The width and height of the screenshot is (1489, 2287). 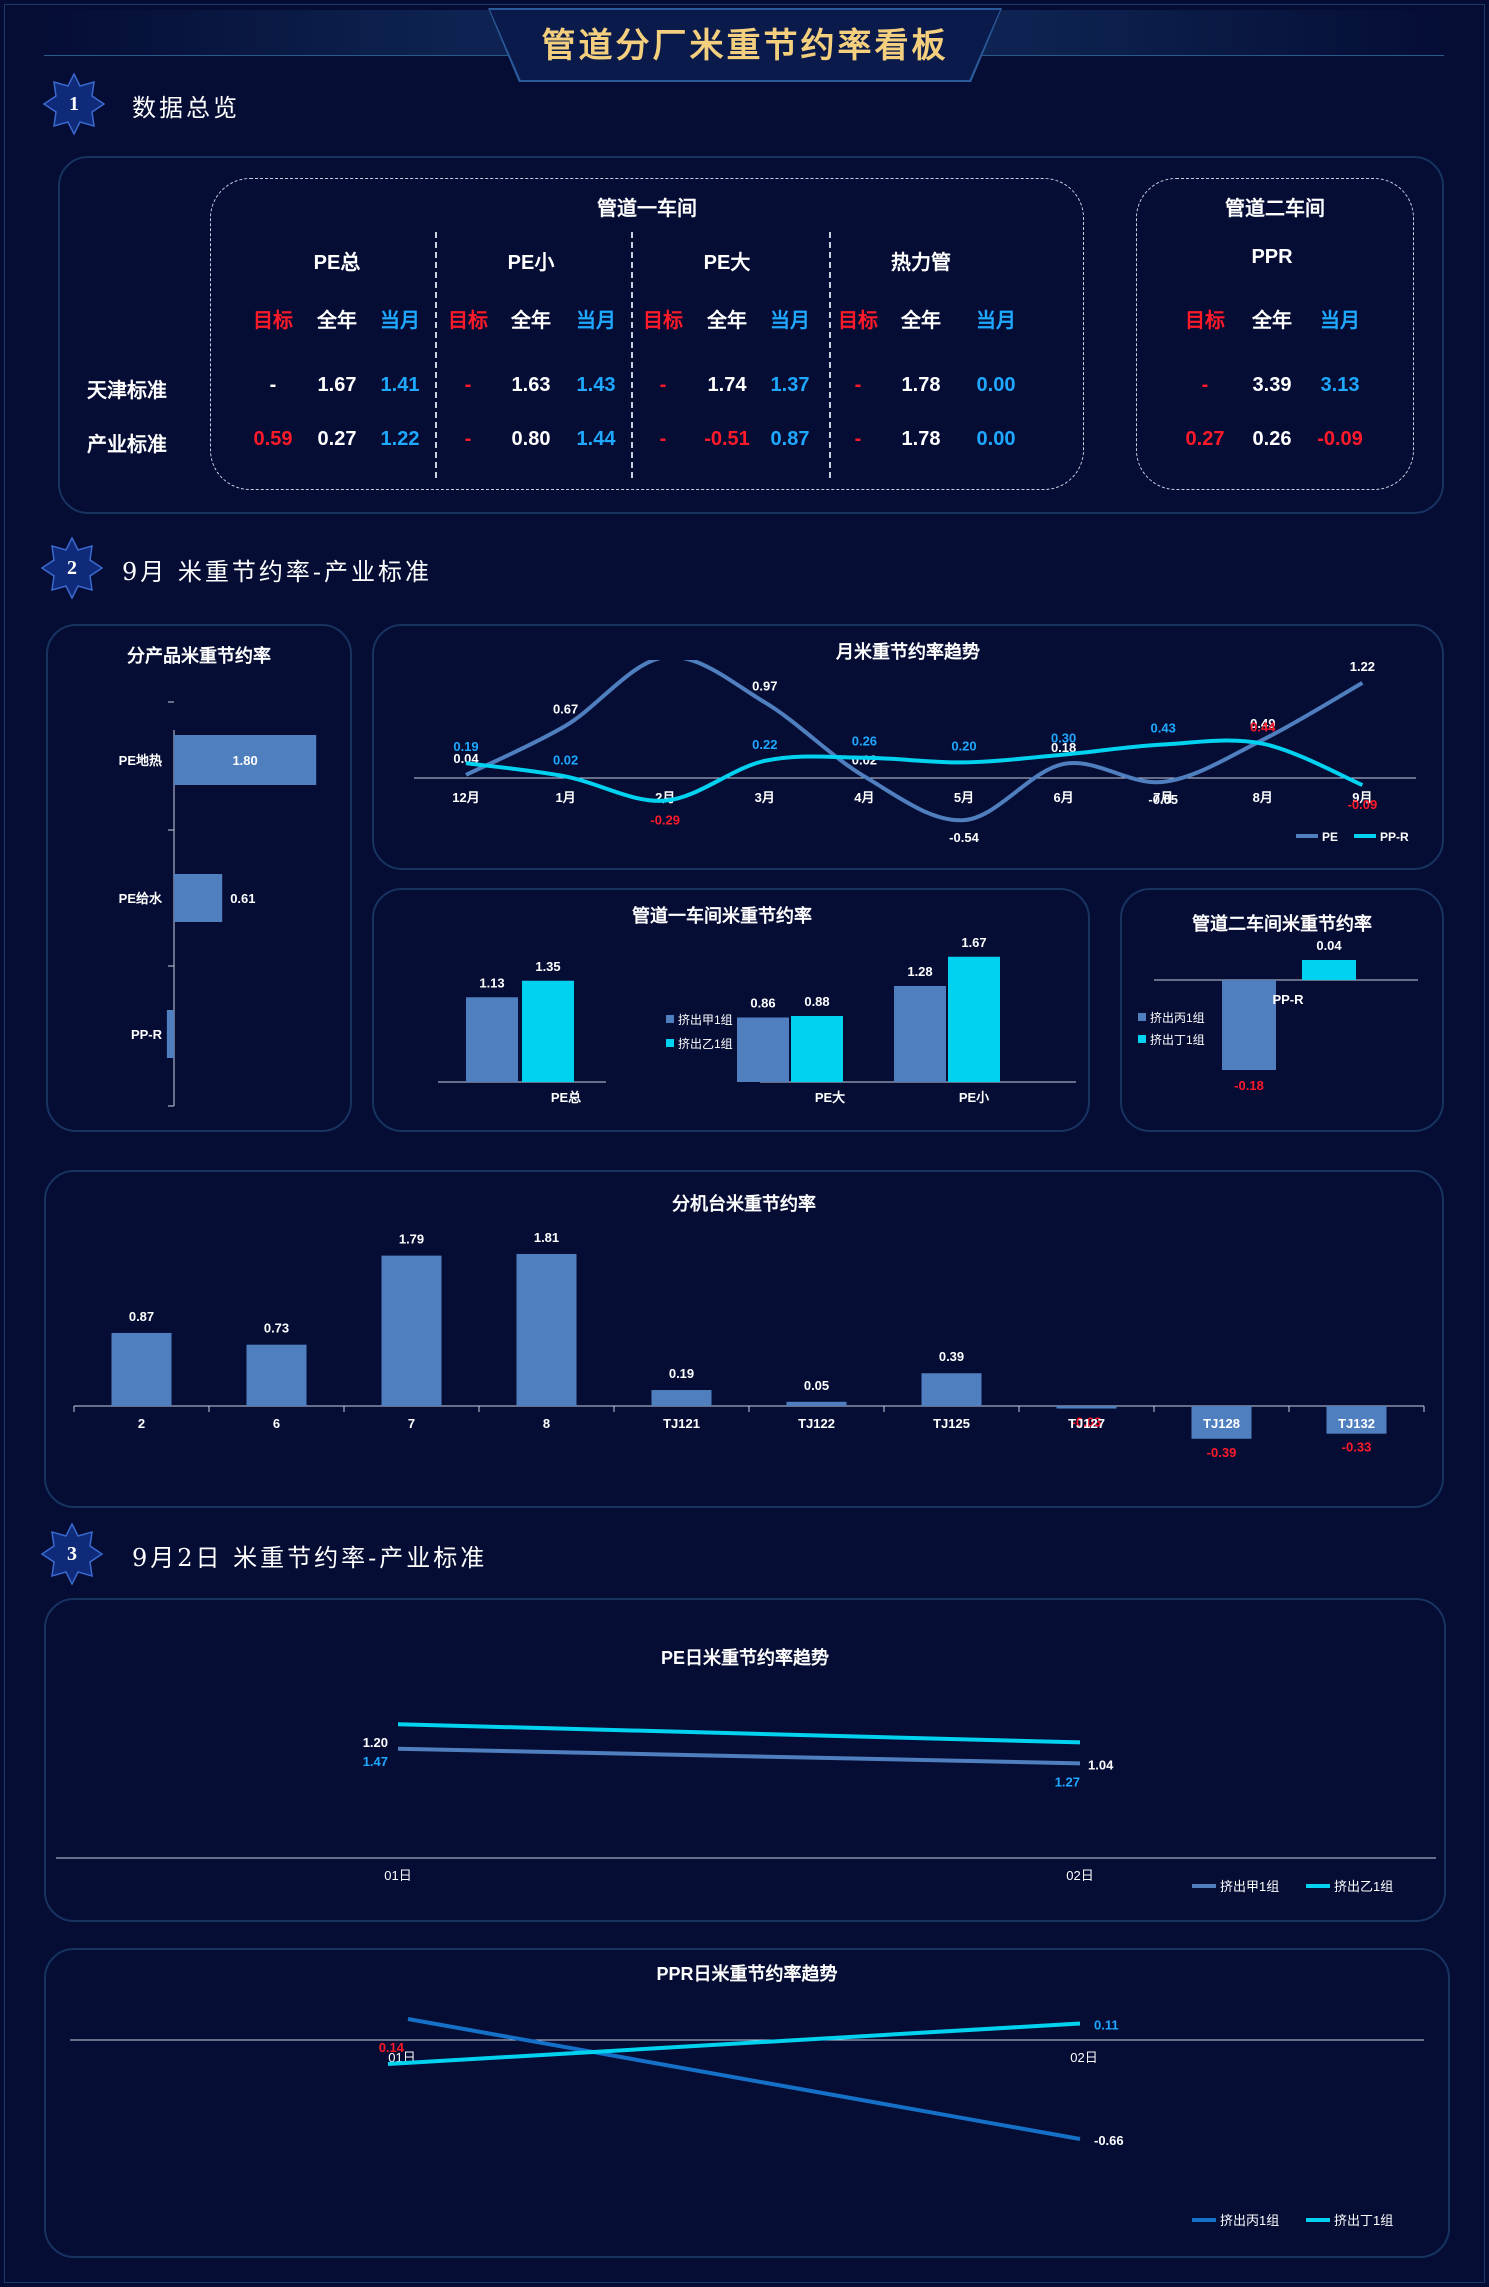 What do you see at coordinates (337, 385) in the screenshot?
I see `tianjin-value: 1.67` at bounding box center [337, 385].